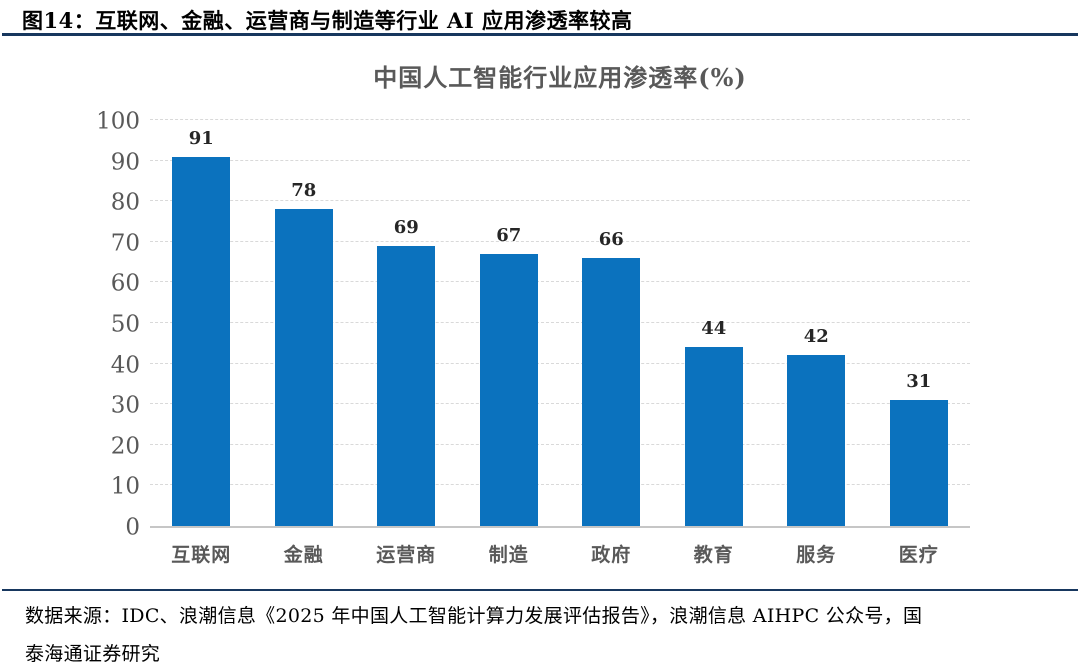 The height and width of the screenshot is (670, 1080). Describe the element at coordinates (125, 405) in the screenshot. I see `y-tick-label-30: 30` at that location.